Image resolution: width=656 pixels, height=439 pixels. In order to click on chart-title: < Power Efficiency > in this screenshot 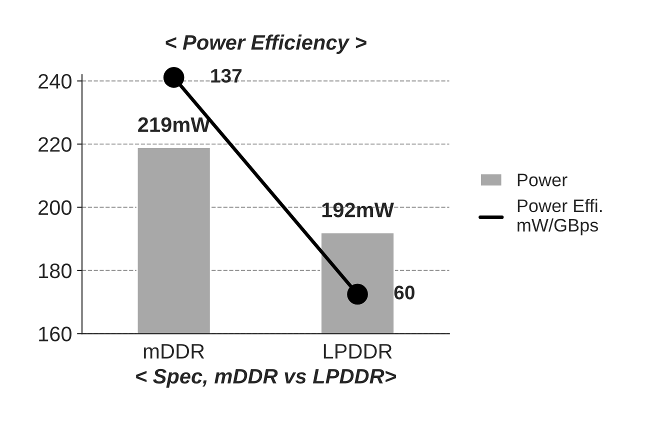, I will do `click(266, 44)`.